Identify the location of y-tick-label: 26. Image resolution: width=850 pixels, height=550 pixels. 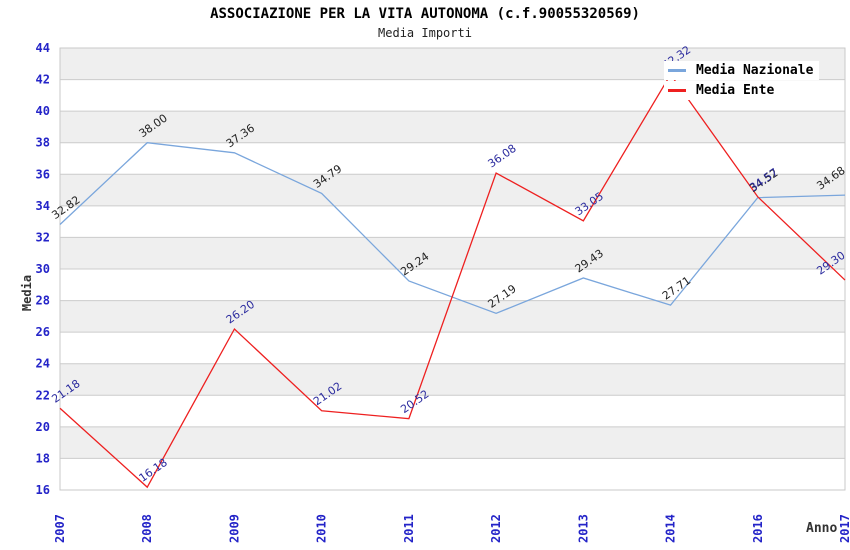
(43, 332).